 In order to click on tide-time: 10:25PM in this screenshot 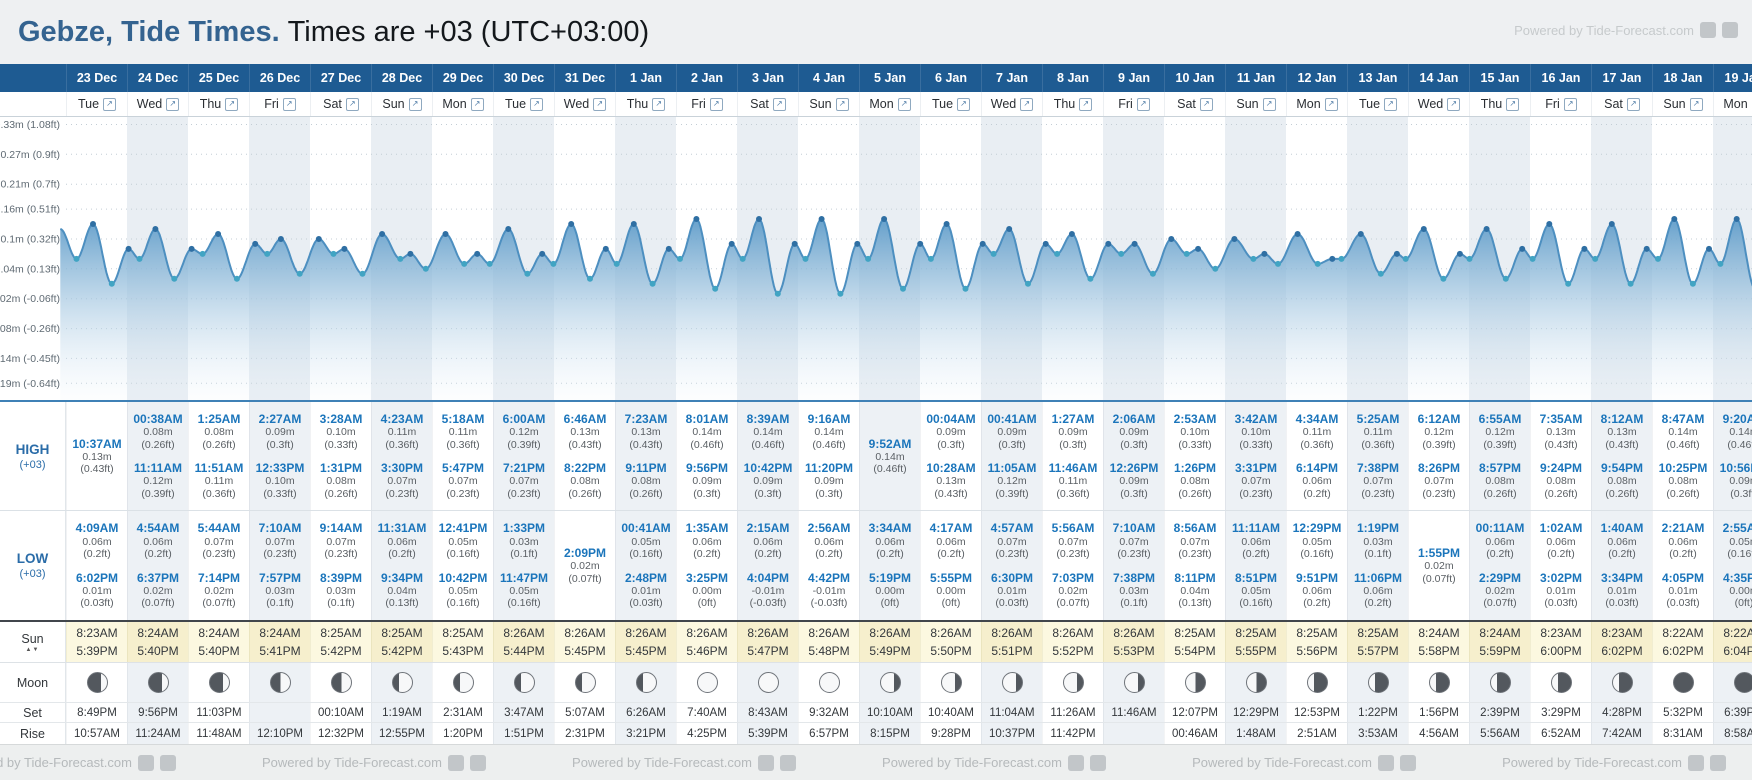, I will do `click(1683, 468)`.